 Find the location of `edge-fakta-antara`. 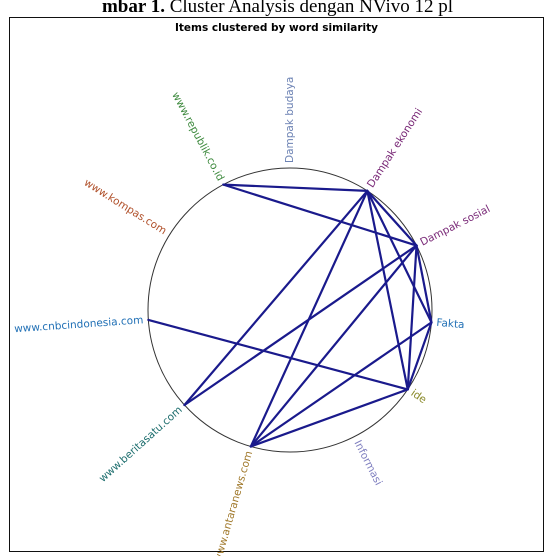

edge-fakta-antara is located at coordinates (341, 384).